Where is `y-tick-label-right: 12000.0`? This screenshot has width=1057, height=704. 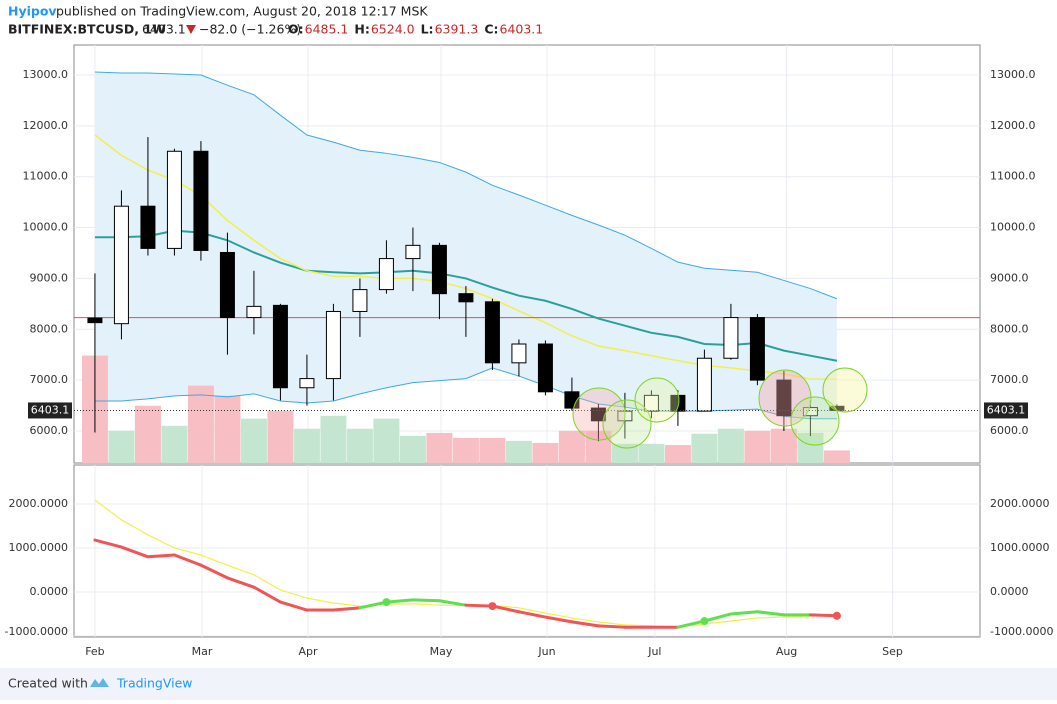
y-tick-label-right: 12000.0 is located at coordinates (1013, 125).